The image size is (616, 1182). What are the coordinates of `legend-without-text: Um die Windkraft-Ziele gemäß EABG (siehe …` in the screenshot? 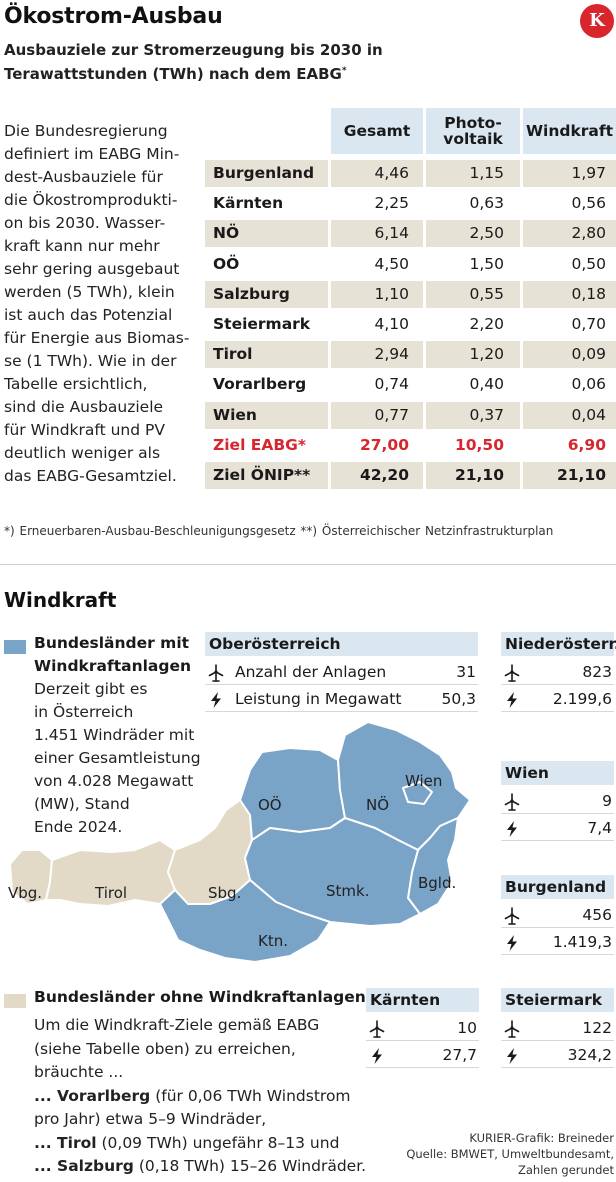 It's located at (200, 1096).